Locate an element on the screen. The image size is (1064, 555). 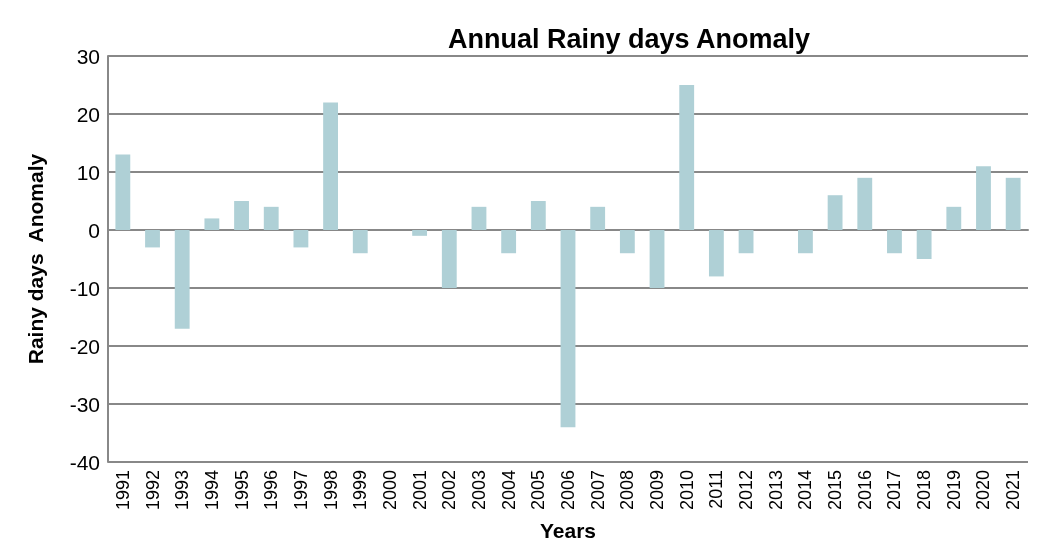
x-tick-label: 2011 is located at coordinates (716, 489).